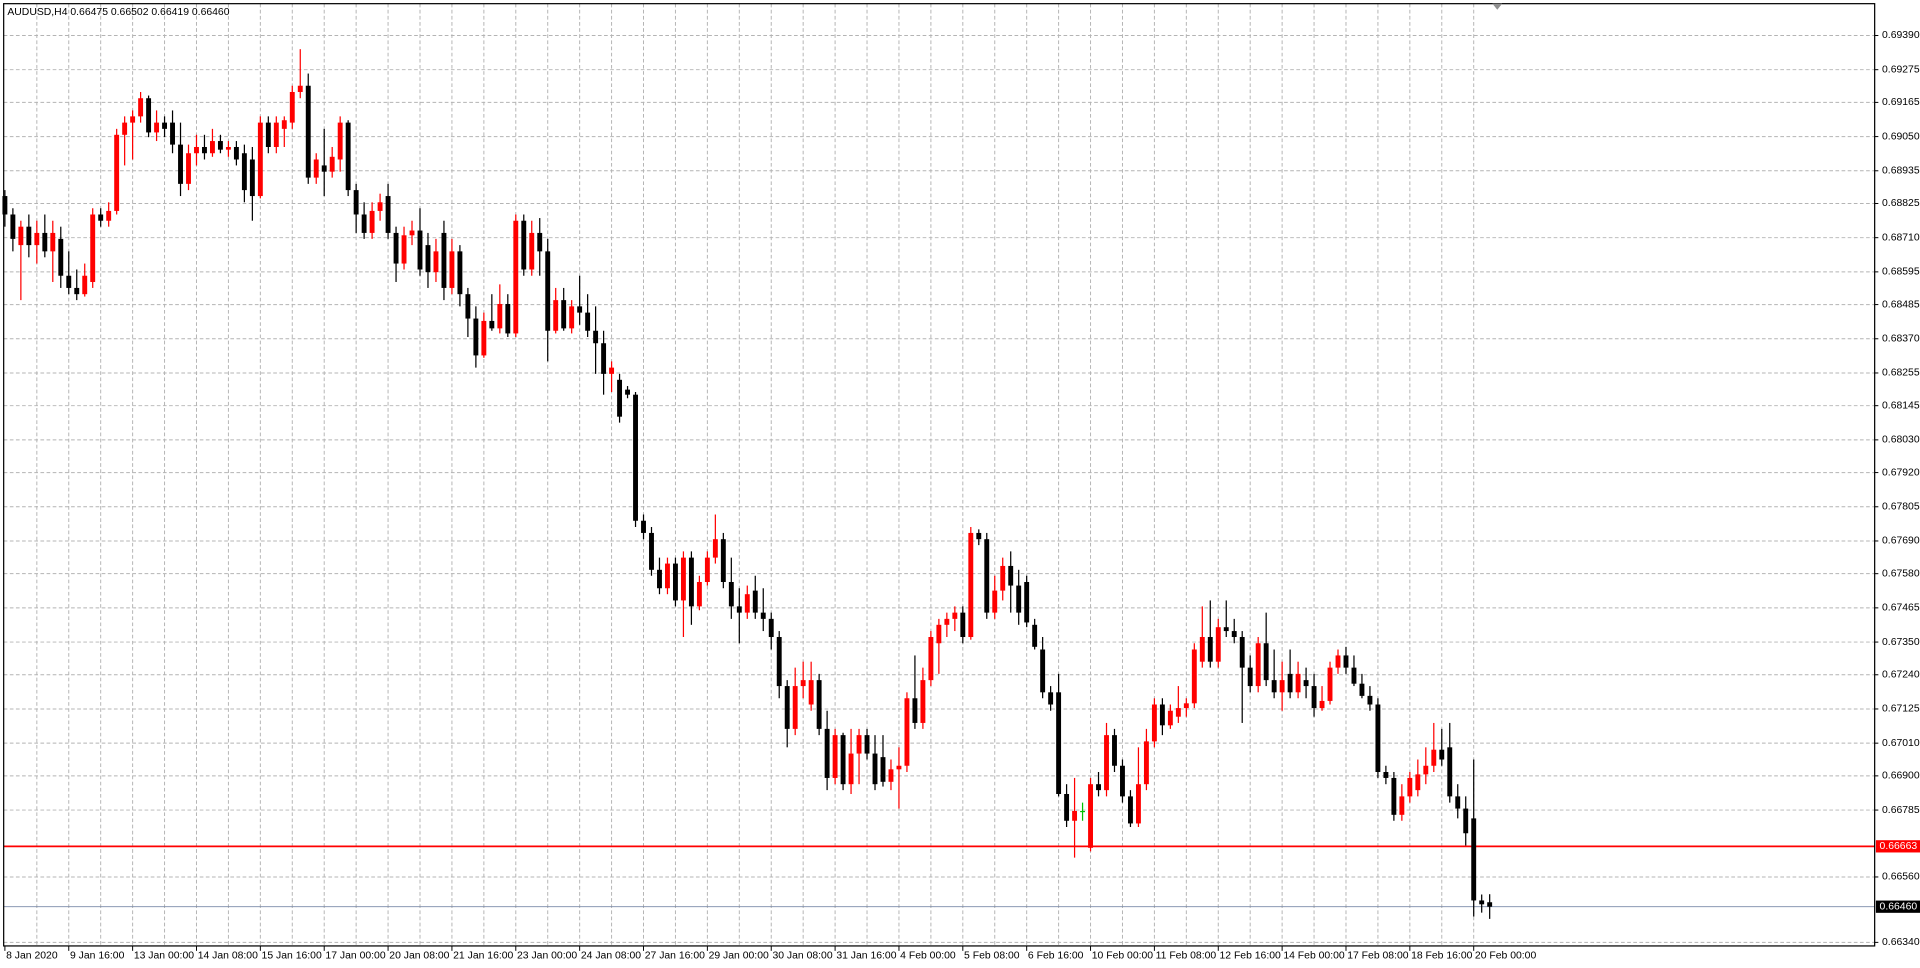 The width and height of the screenshot is (1920, 968). What do you see at coordinates (1901, 642) in the screenshot?
I see `y-tick-label: 0.67350` at bounding box center [1901, 642].